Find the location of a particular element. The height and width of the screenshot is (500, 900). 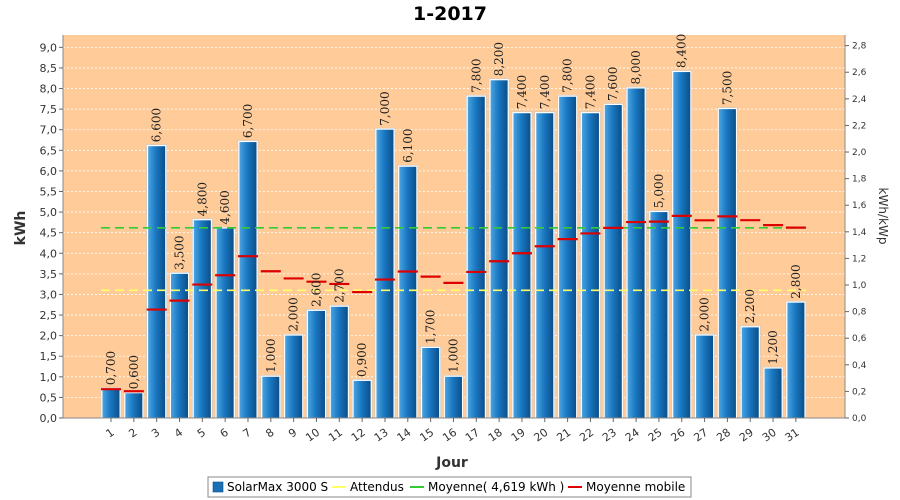

data-label: 8,400 is located at coordinates (682, 51).